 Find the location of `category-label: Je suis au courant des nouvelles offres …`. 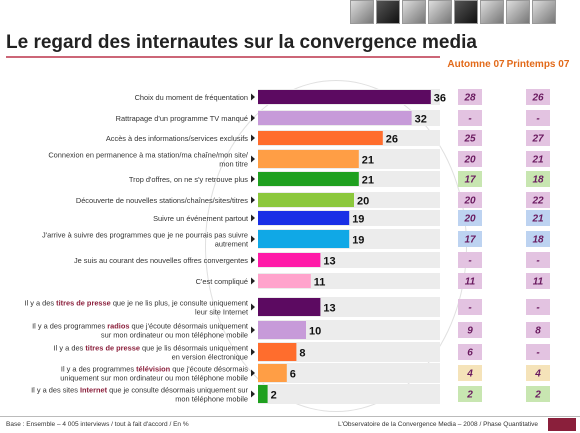

category-label: Je suis au courant des nouvelles offres … is located at coordinates (161, 260).